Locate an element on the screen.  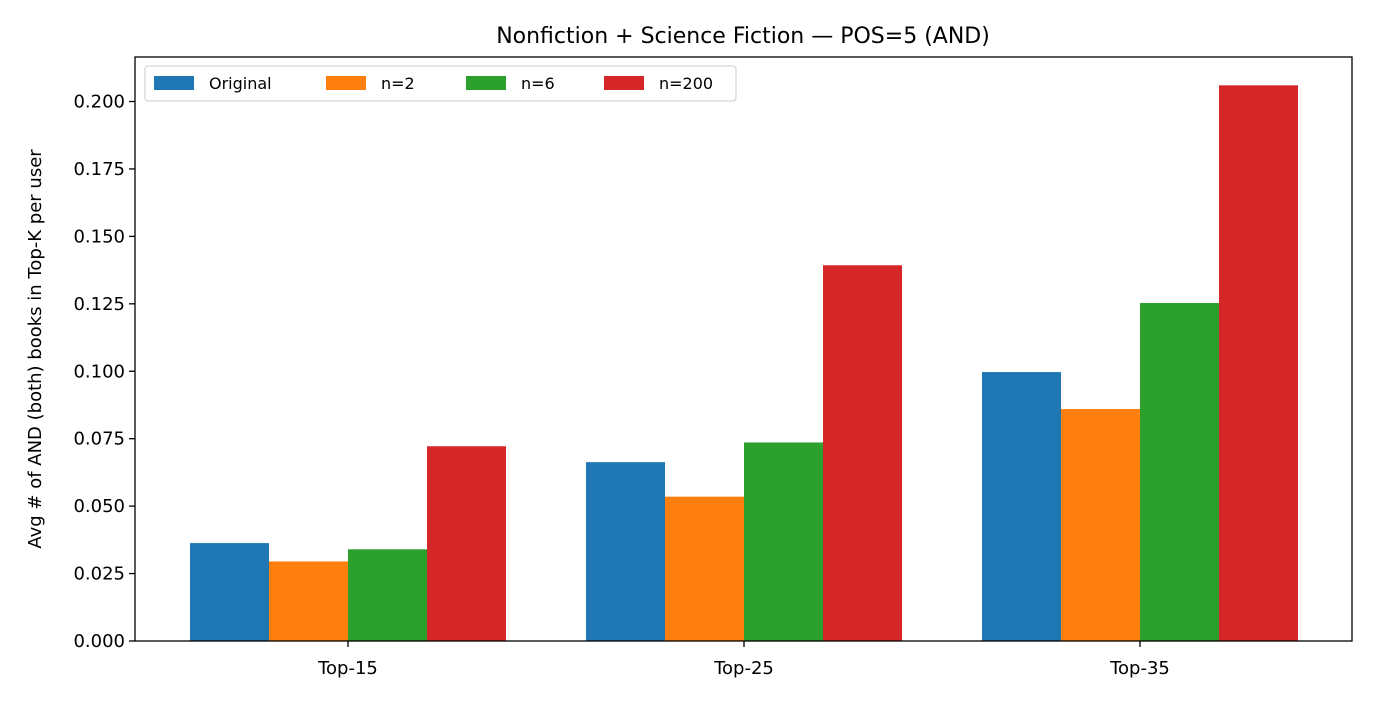
x-axis: Top-15 Top-25 Top-35 is located at coordinates (743, 660).